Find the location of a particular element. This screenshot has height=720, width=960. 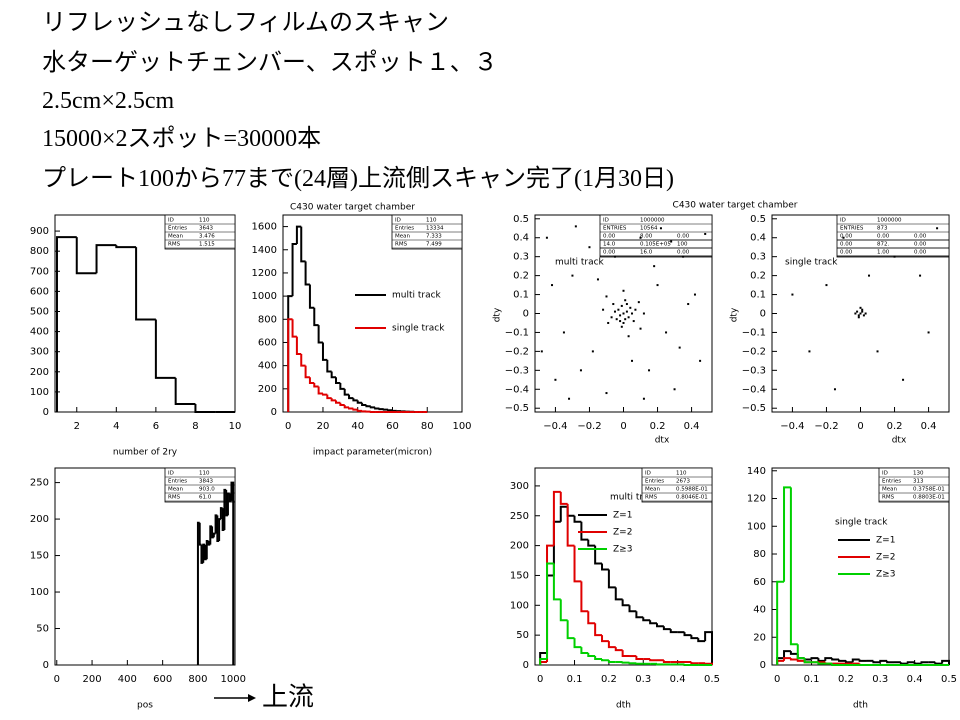

y-tick-label: 800 is located at coordinates (267, 319).